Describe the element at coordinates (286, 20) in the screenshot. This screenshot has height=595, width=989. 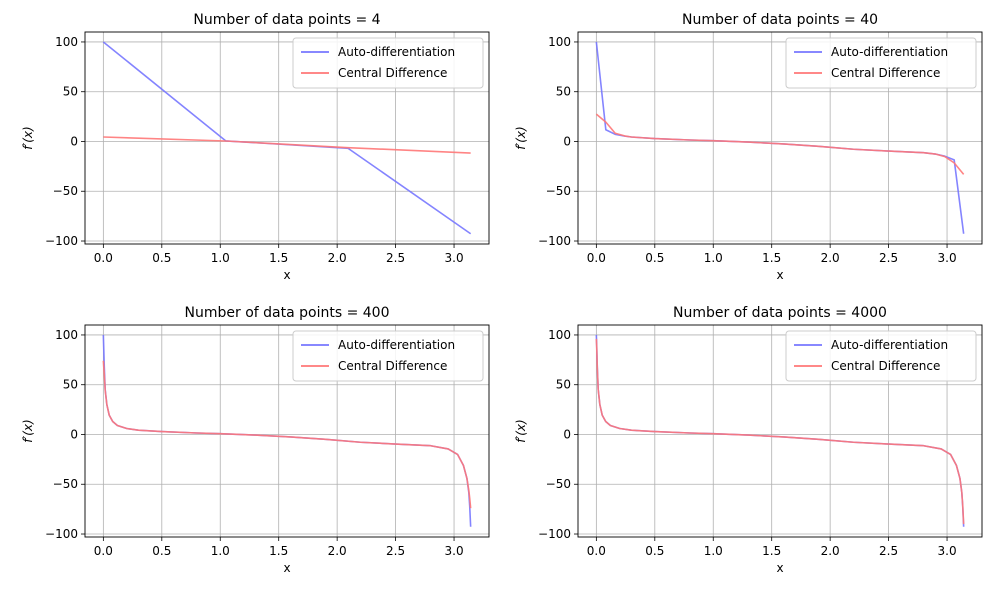
I see `chart-title: Number of data points = 4` at that location.